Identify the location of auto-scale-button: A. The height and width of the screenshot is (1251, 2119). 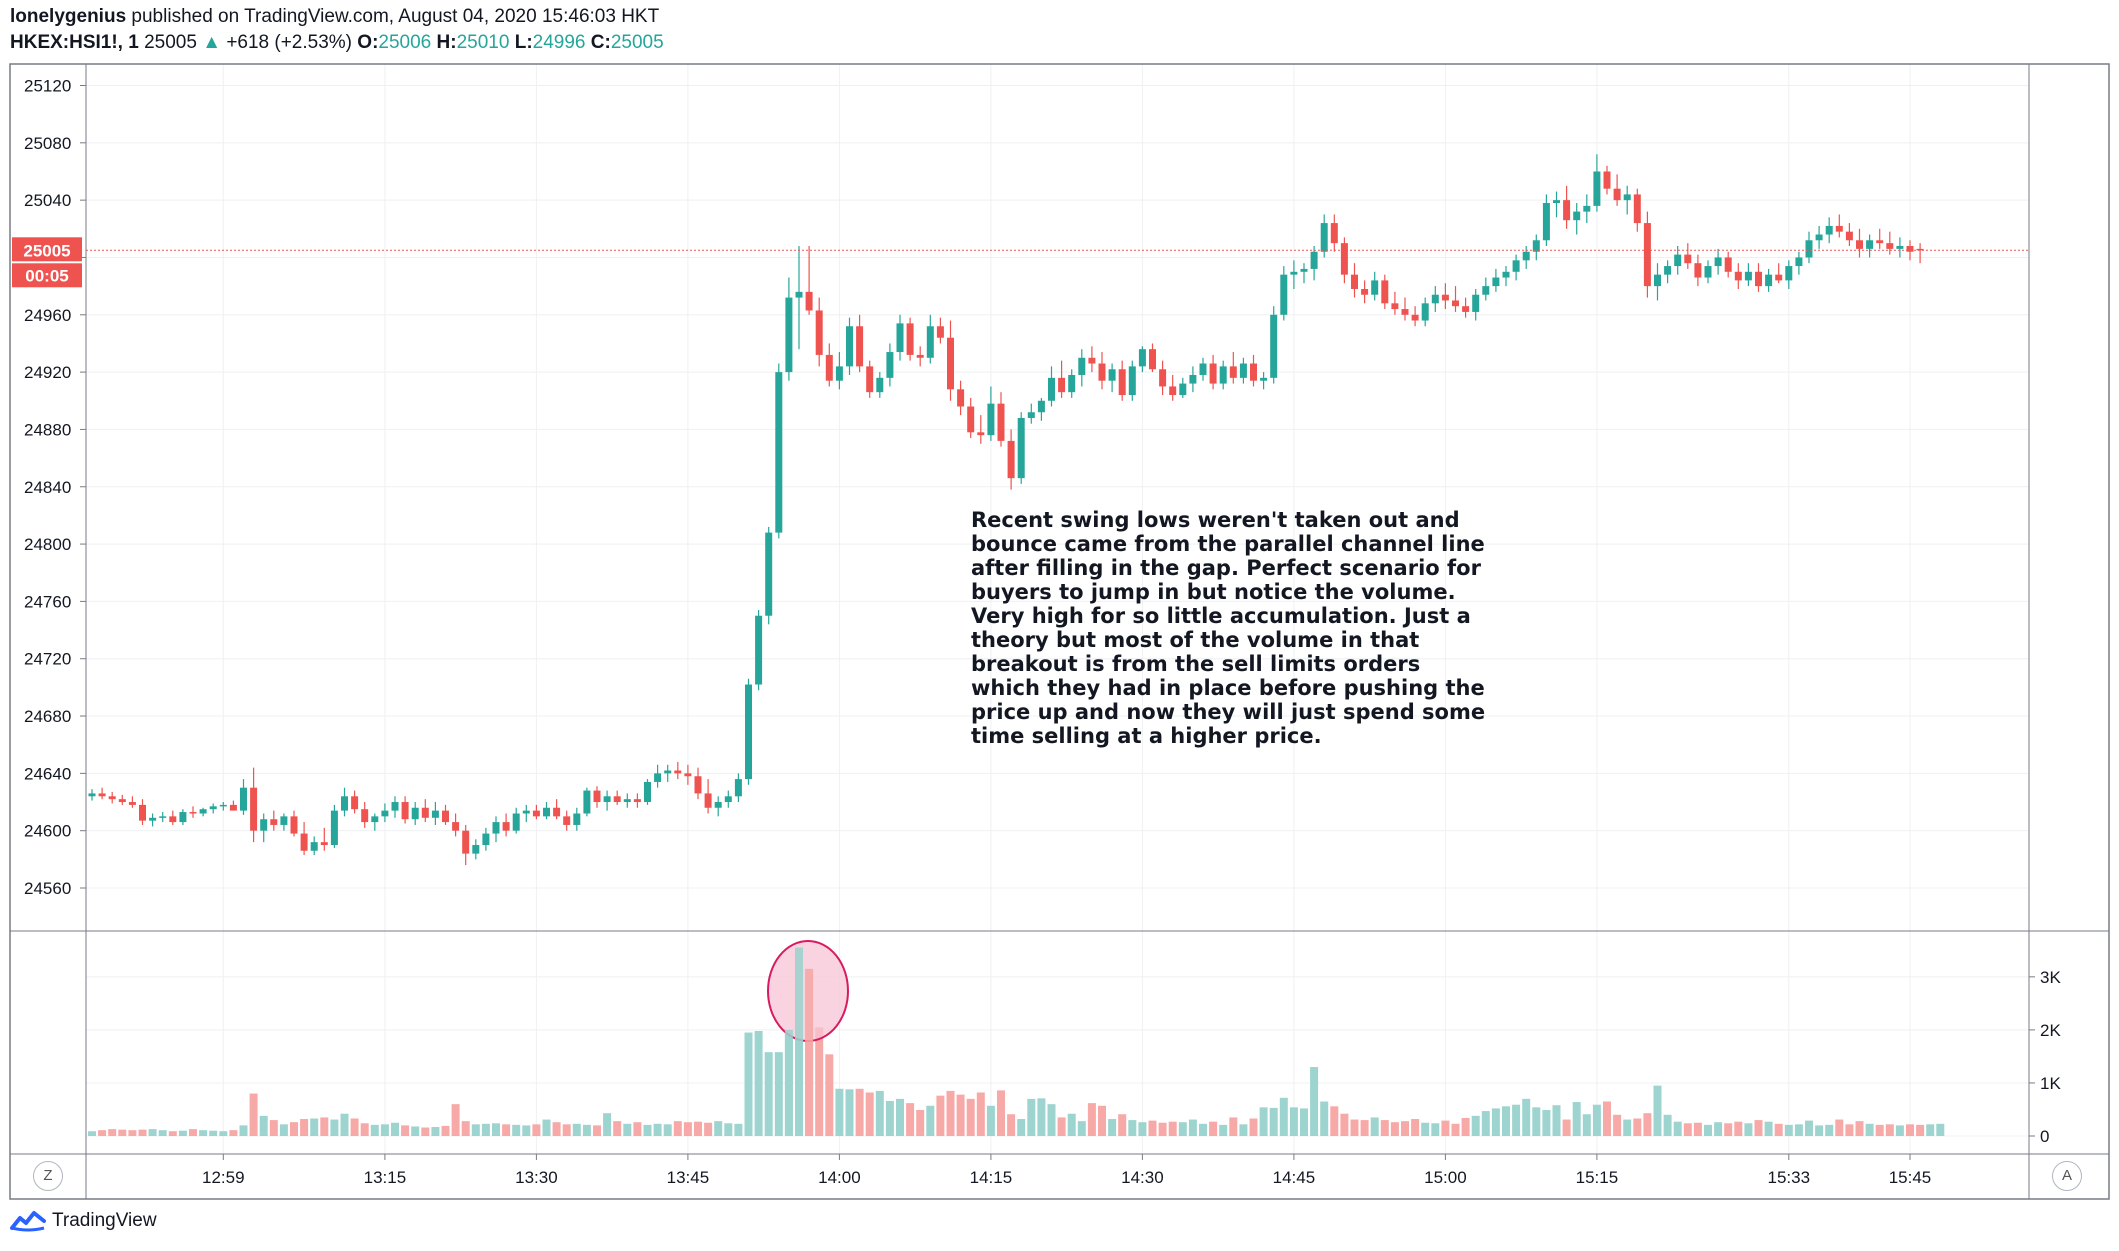
(2067, 1176).